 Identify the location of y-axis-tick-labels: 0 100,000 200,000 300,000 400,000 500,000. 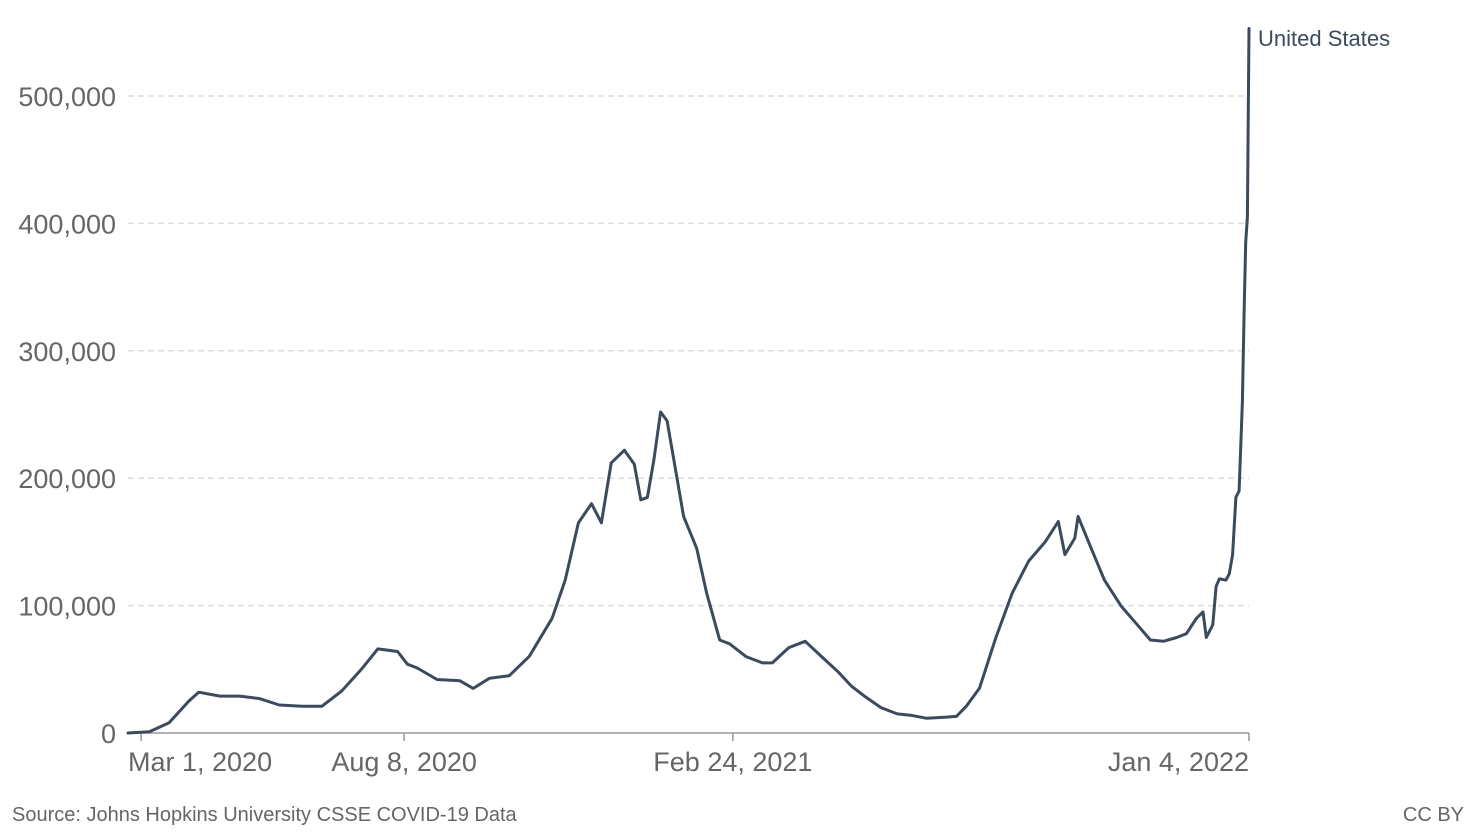
(67, 415).